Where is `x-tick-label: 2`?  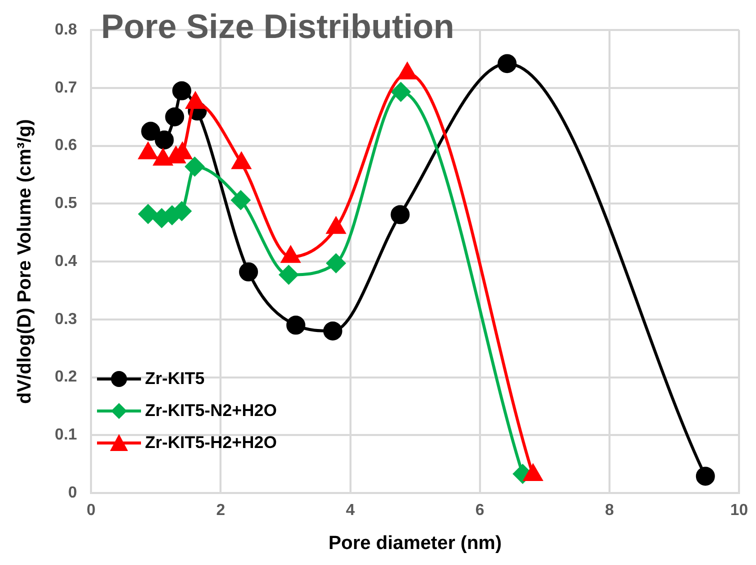
x-tick-label: 2 is located at coordinates (221, 511).